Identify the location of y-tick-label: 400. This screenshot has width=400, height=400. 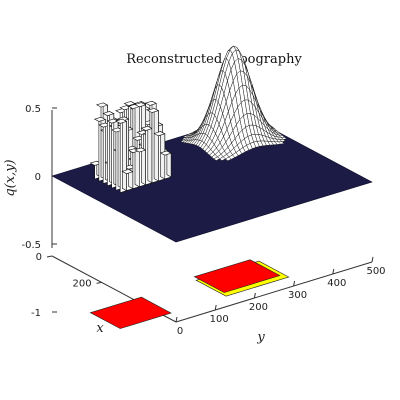
(336, 283).